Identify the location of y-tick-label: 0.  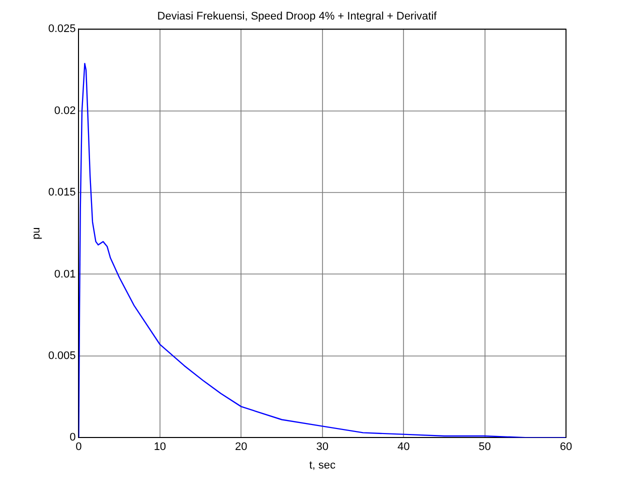
(73, 438).